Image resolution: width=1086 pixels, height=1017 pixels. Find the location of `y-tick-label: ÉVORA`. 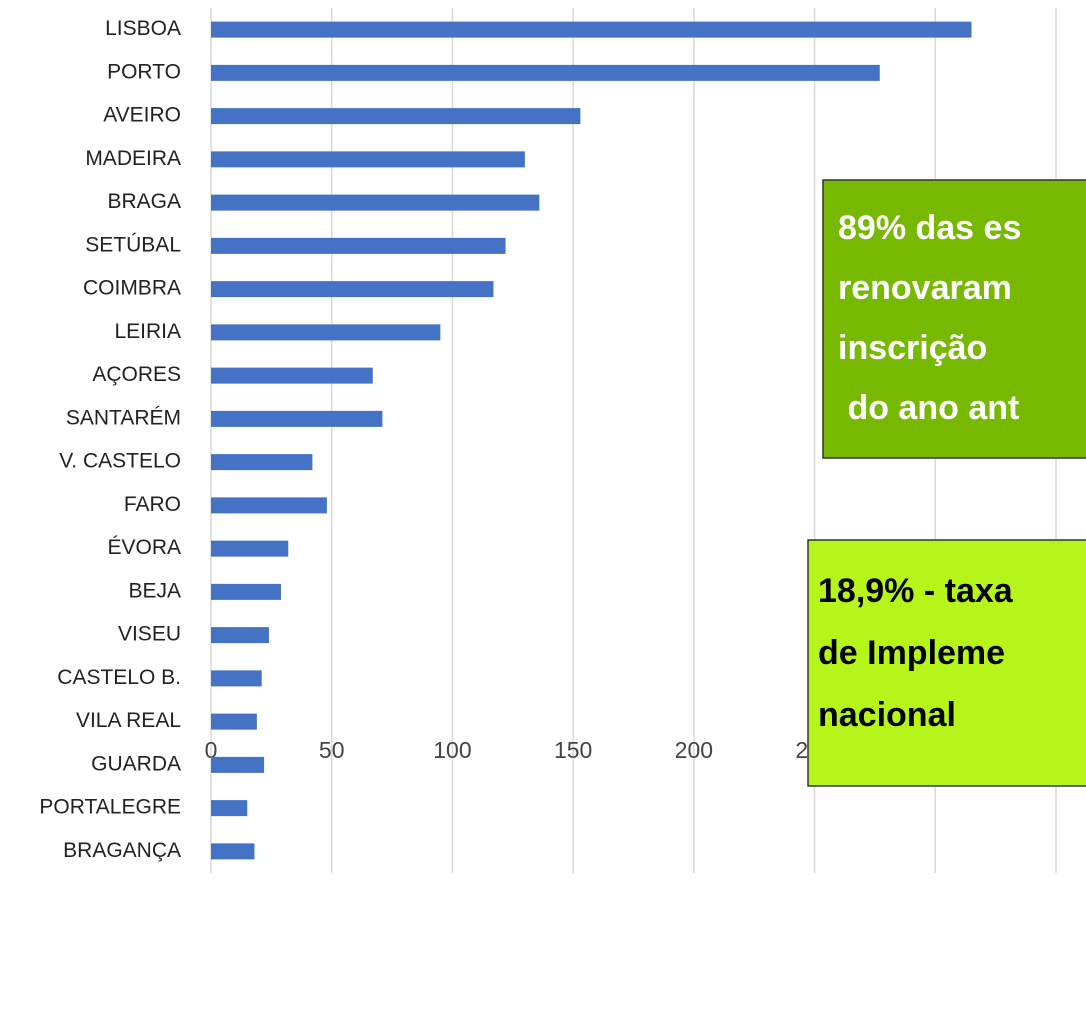

y-tick-label: ÉVORA is located at coordinates (144, 547).